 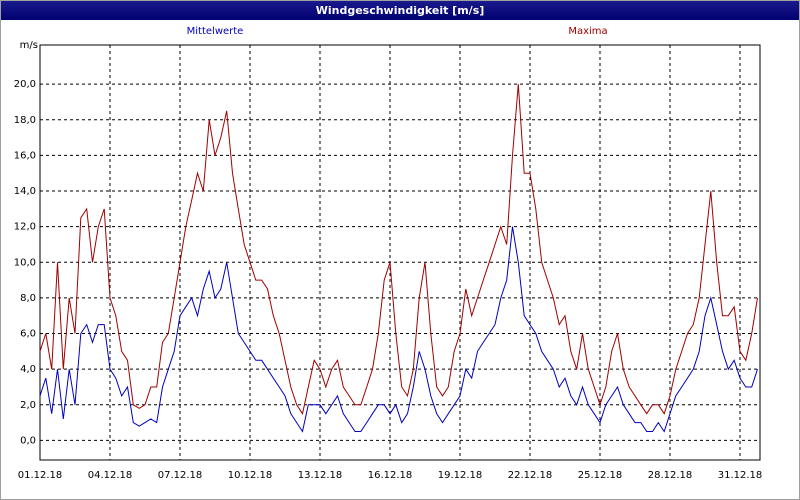 What do you see at coordinates (28, 440) in the screenshot?
I see `y-tick-label: 0,0` at bounding box center [28, 440].